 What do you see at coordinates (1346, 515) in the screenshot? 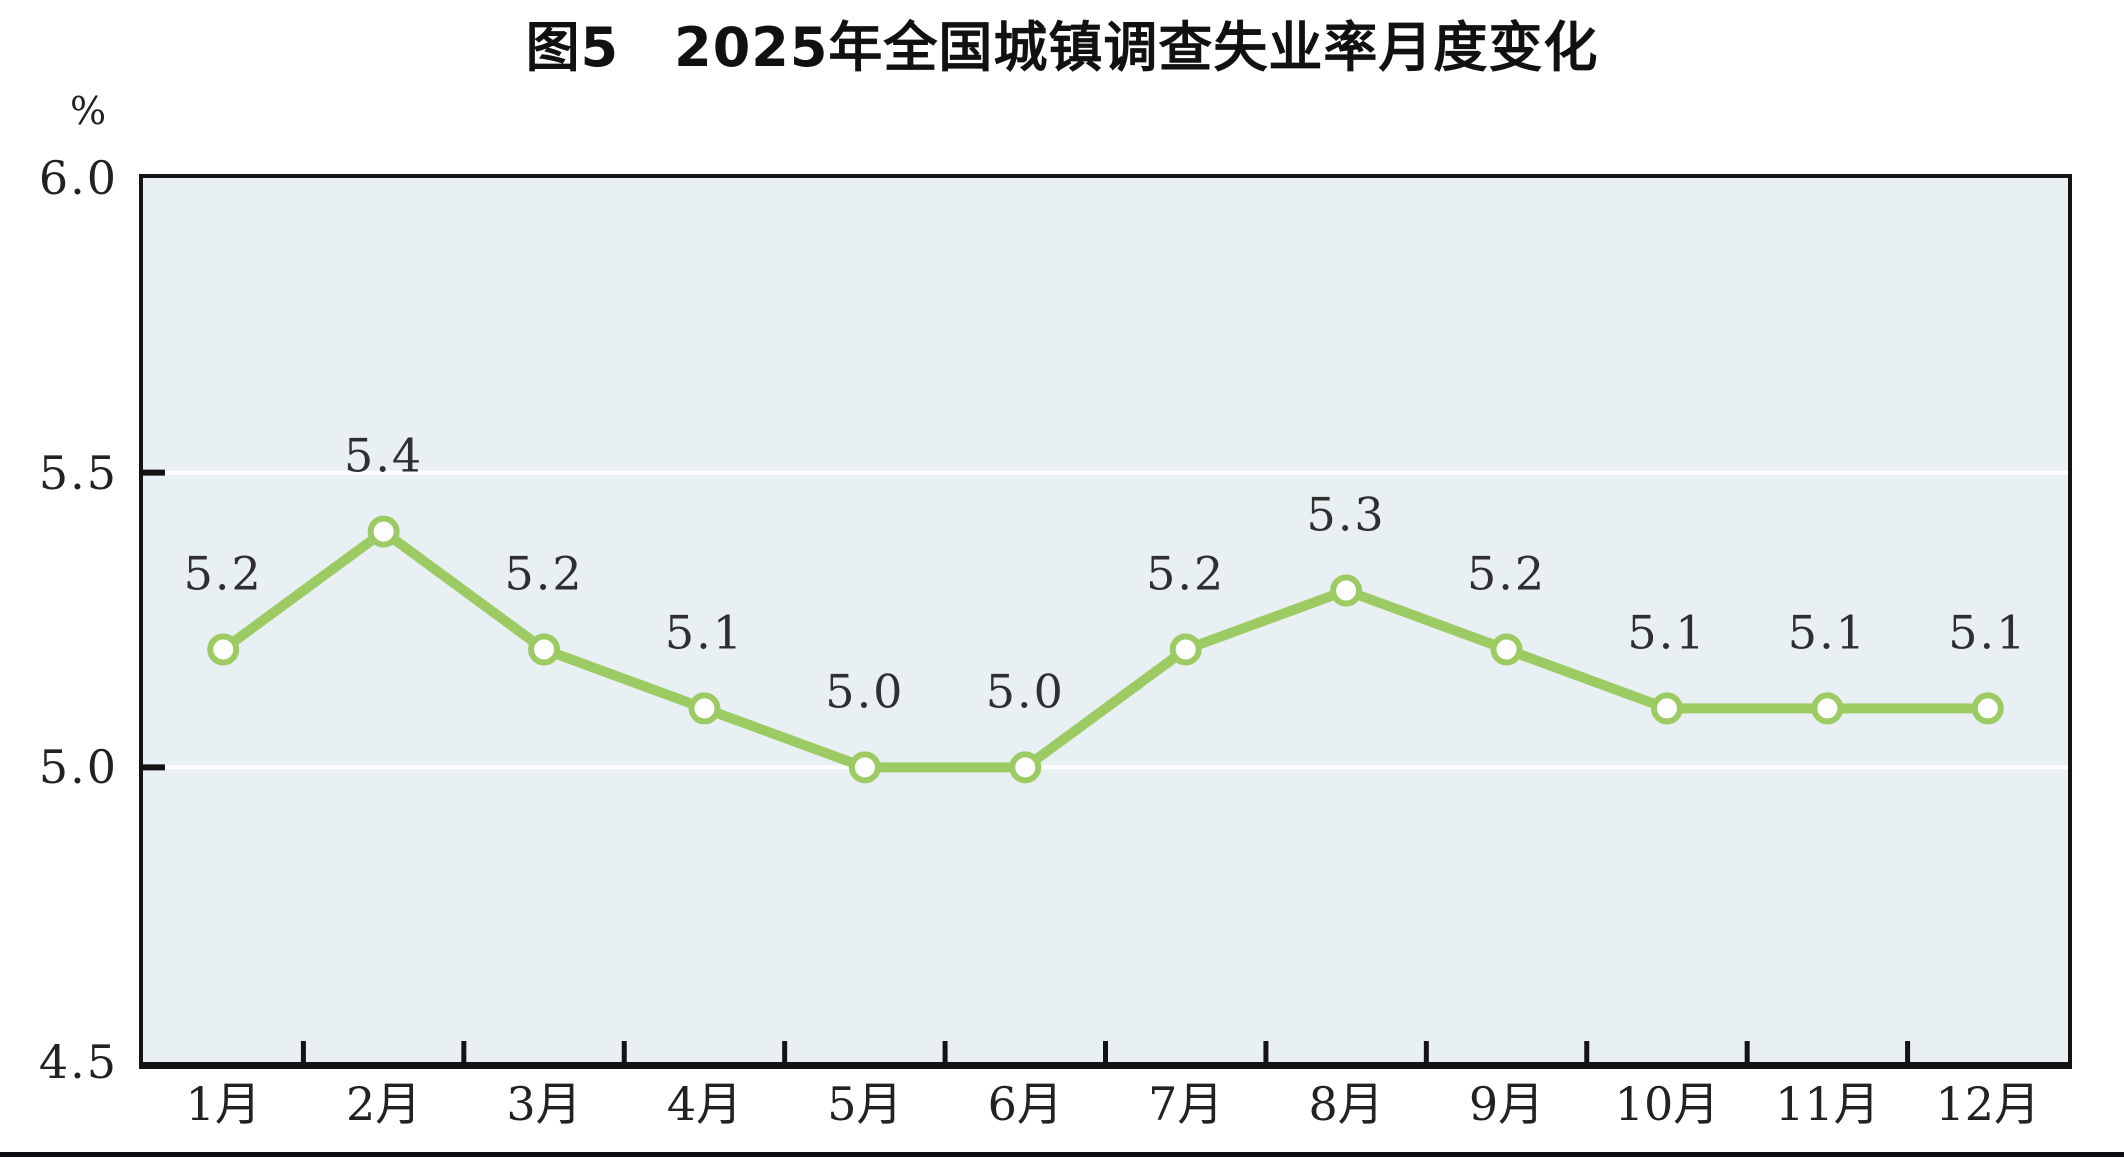
I see `data-point-label: 5.3` at bounding box center [1346, 515].